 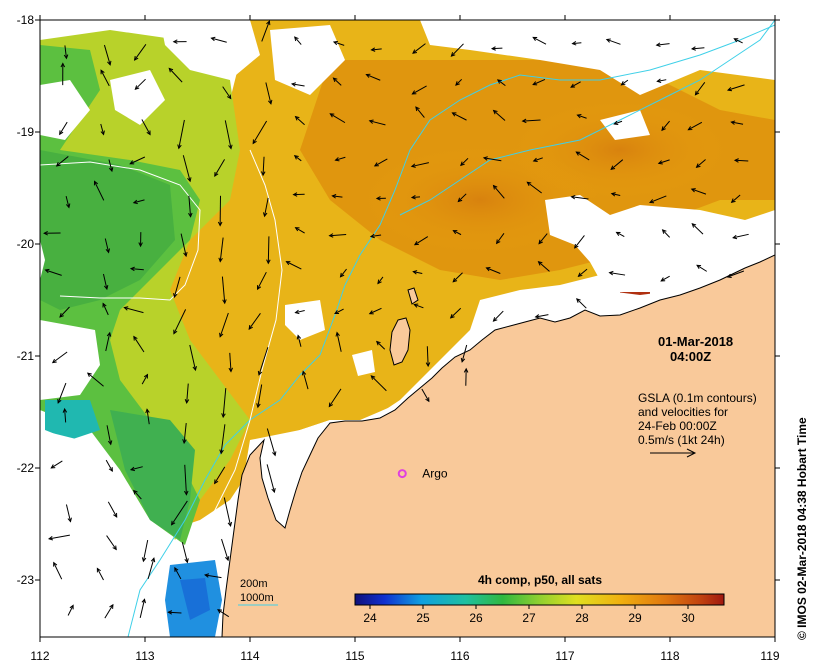 I want to click on x-tick-label: 116, so click(x=459, y=656).